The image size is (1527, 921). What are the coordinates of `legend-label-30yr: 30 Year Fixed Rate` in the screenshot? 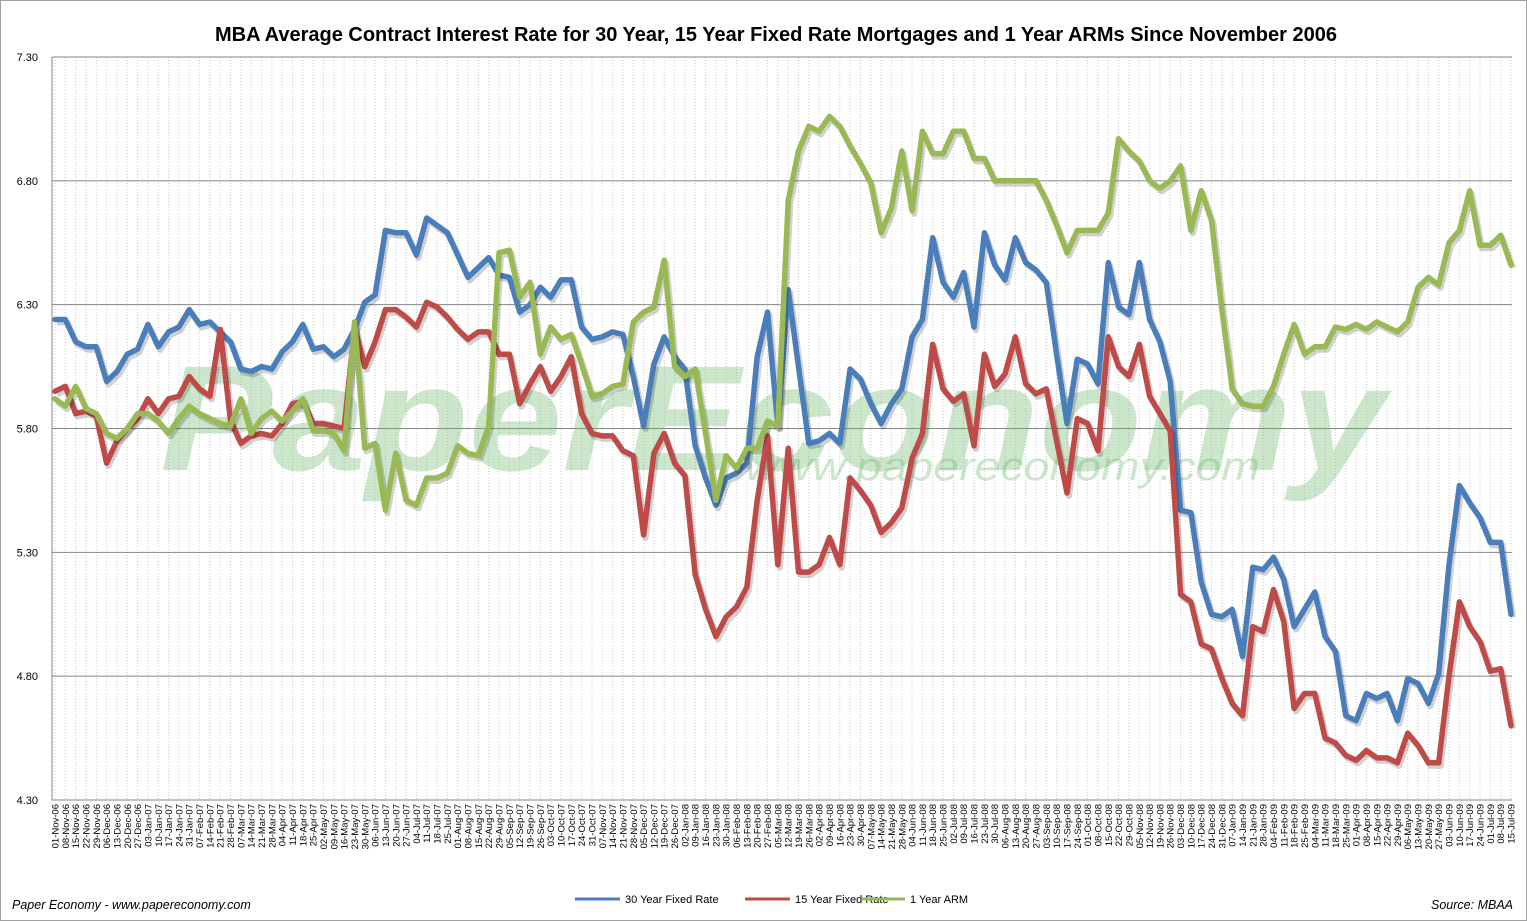 It's located at (672, 900).